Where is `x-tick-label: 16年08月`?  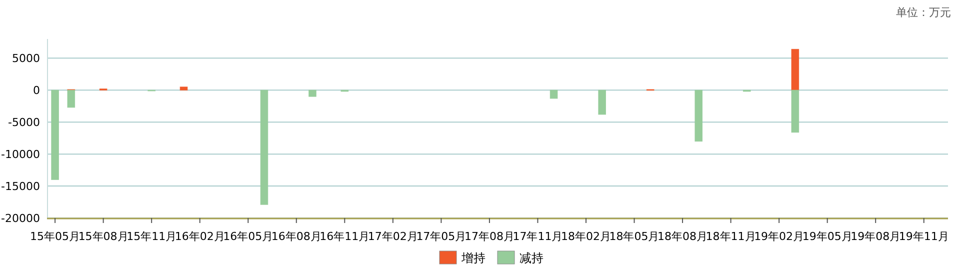 x-tick-label: 16年08月 is located at coordinates (296, 236).